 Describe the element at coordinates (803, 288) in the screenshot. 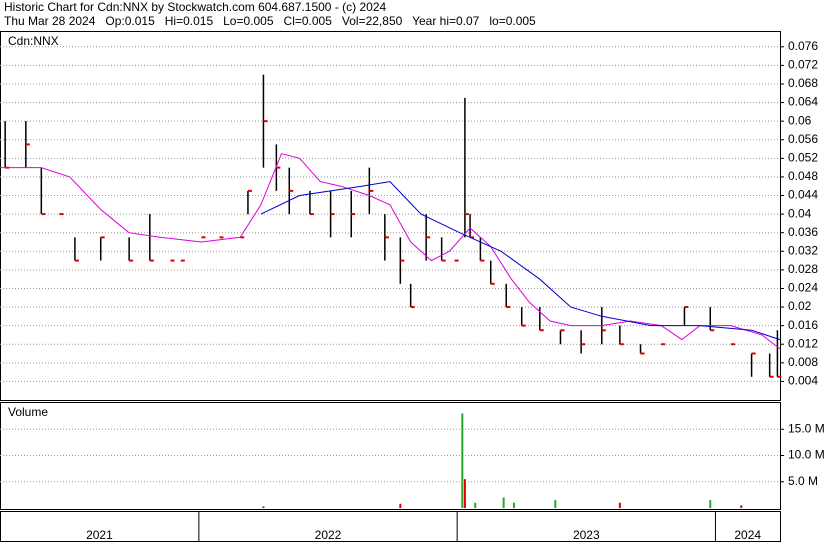

I see `y-tick-label: 0.024` at that location.